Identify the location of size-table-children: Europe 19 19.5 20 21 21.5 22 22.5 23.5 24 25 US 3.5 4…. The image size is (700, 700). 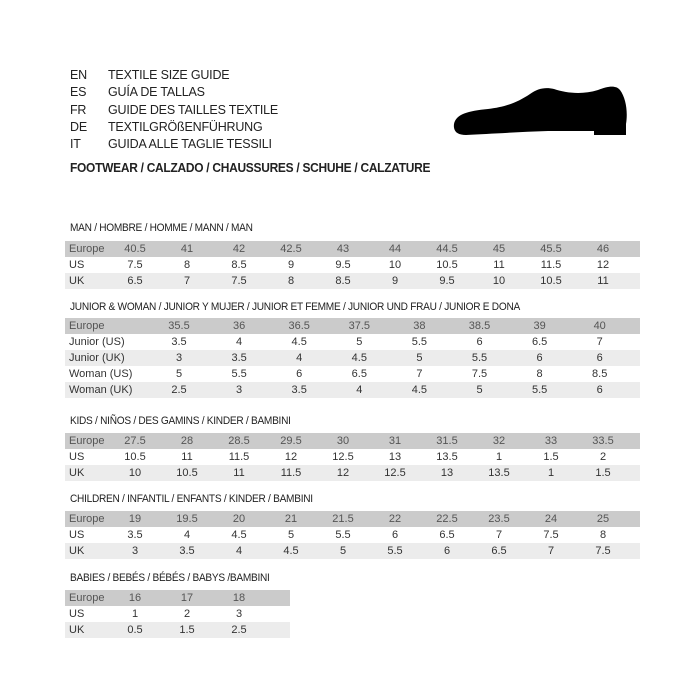
(352, 535).